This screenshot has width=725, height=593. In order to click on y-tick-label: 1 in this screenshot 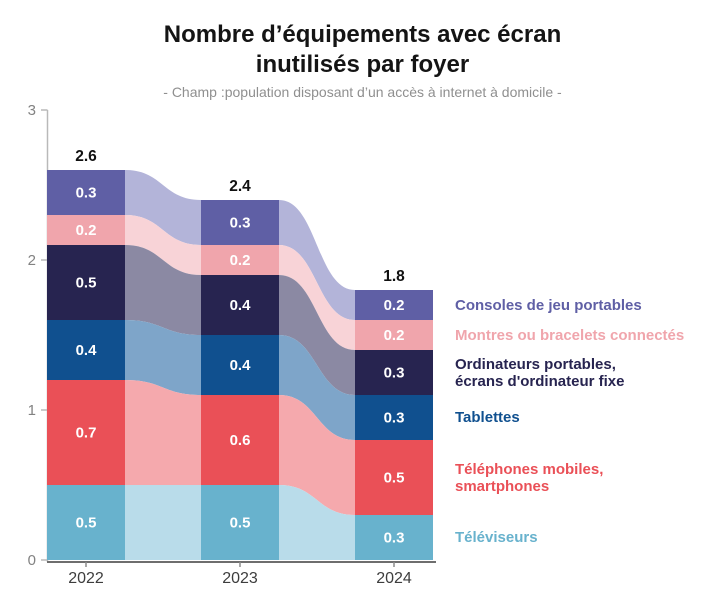, I will do `click(32, 410)`.